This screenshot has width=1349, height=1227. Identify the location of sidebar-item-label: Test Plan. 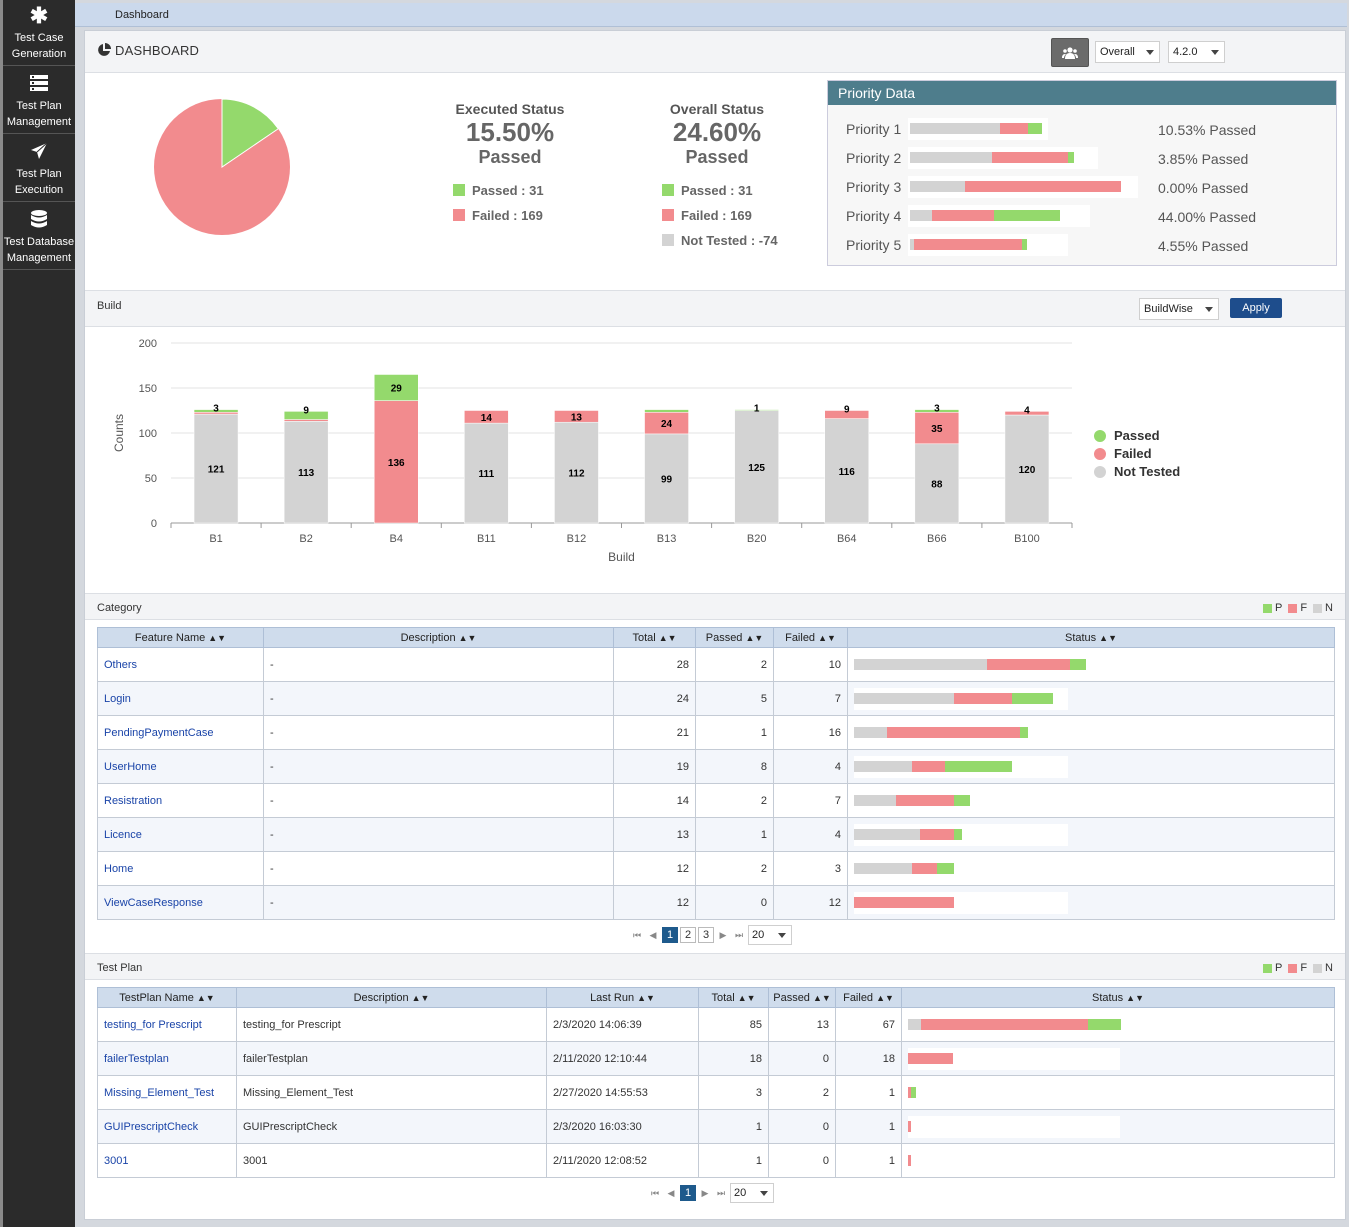
(39, 174).